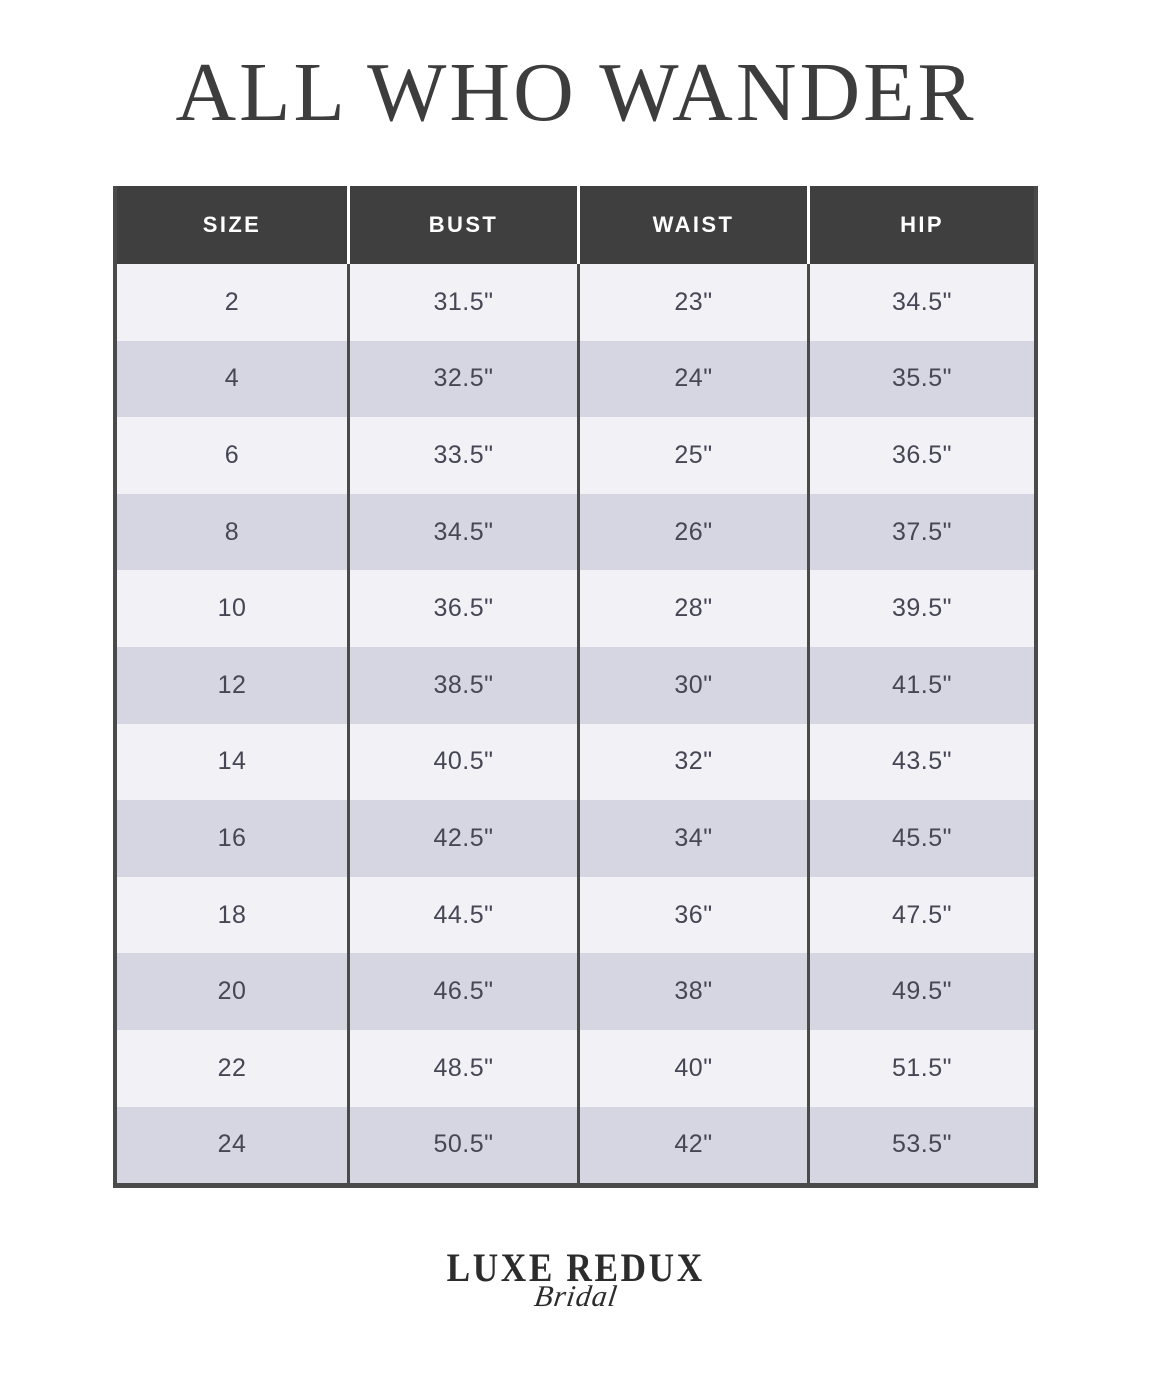 The image size is (1152, 1392). I want to click on cell-size: 20, so click(232, 991).